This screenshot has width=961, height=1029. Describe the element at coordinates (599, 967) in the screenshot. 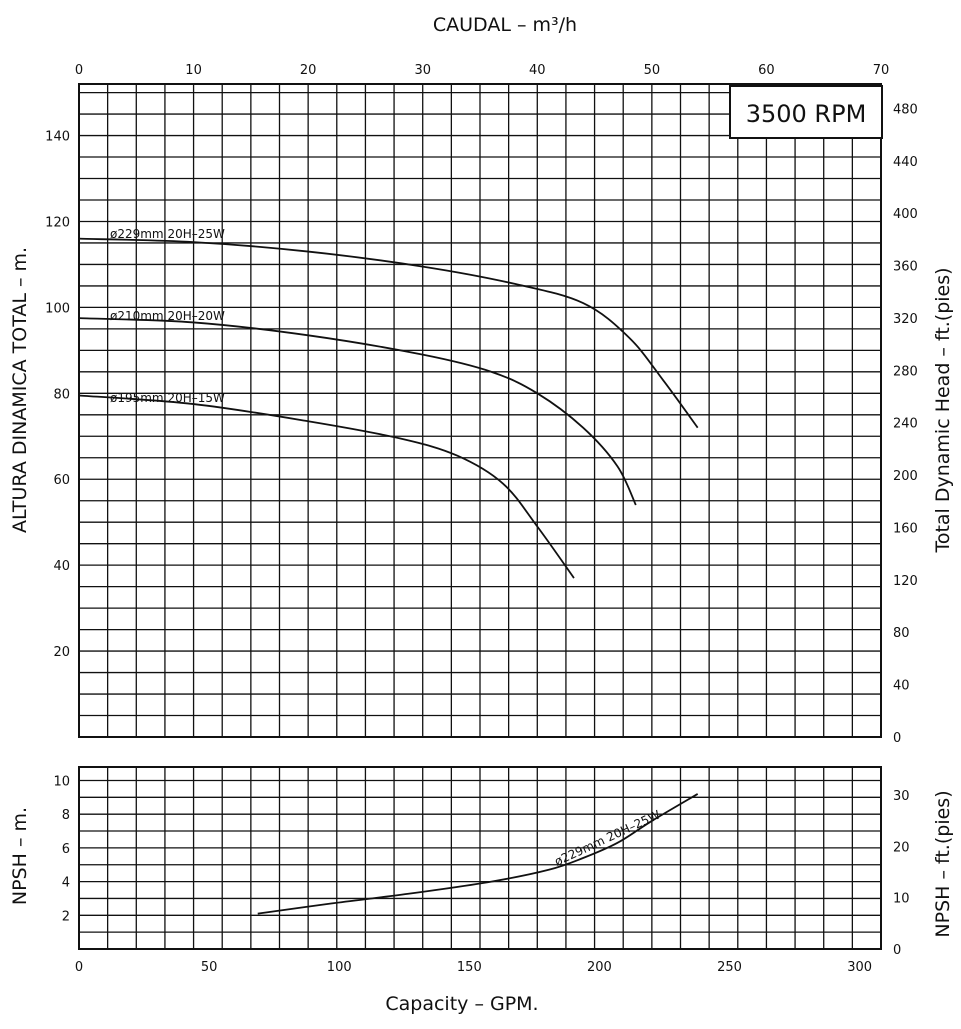

I see `bottom-tick-label: 200` at that location.